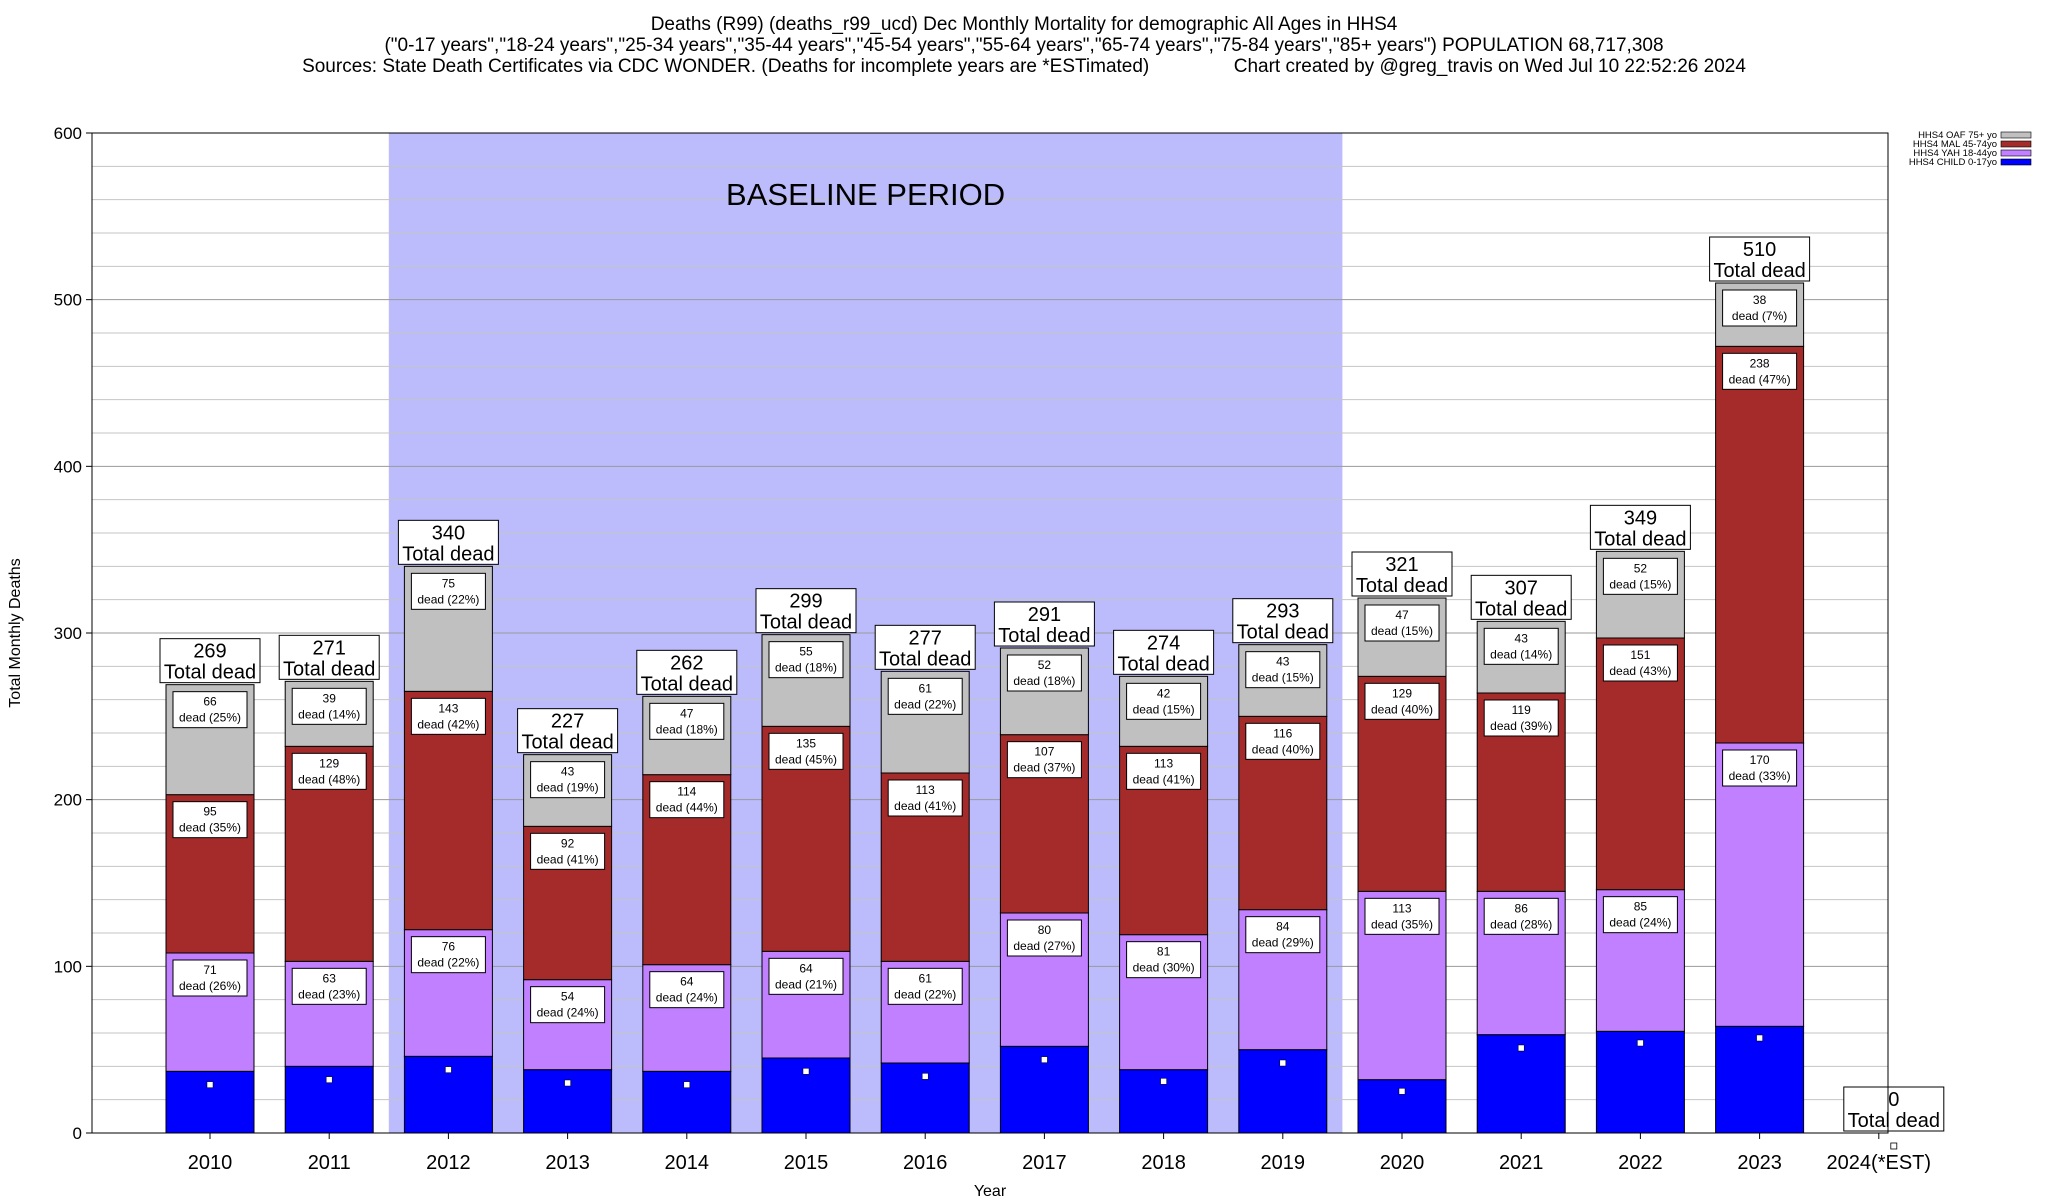  What do you see at coordinates (567, 1163) in the screenshot?
I see `x-tick-label: 2013` at bounding box center [567, 1163].